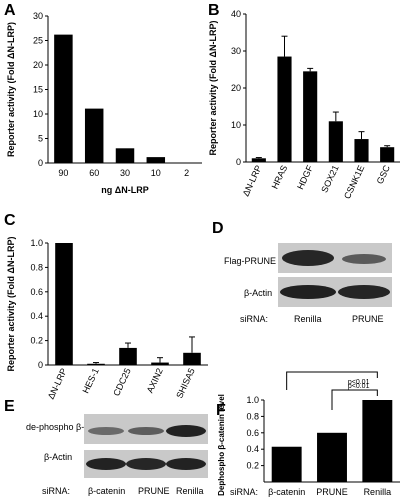 This screenshot has width=404, height=500. Describe the element at coordinates (286, 492) in the screenshot. I see `chart-f-category-label: β-catenin` at that location.